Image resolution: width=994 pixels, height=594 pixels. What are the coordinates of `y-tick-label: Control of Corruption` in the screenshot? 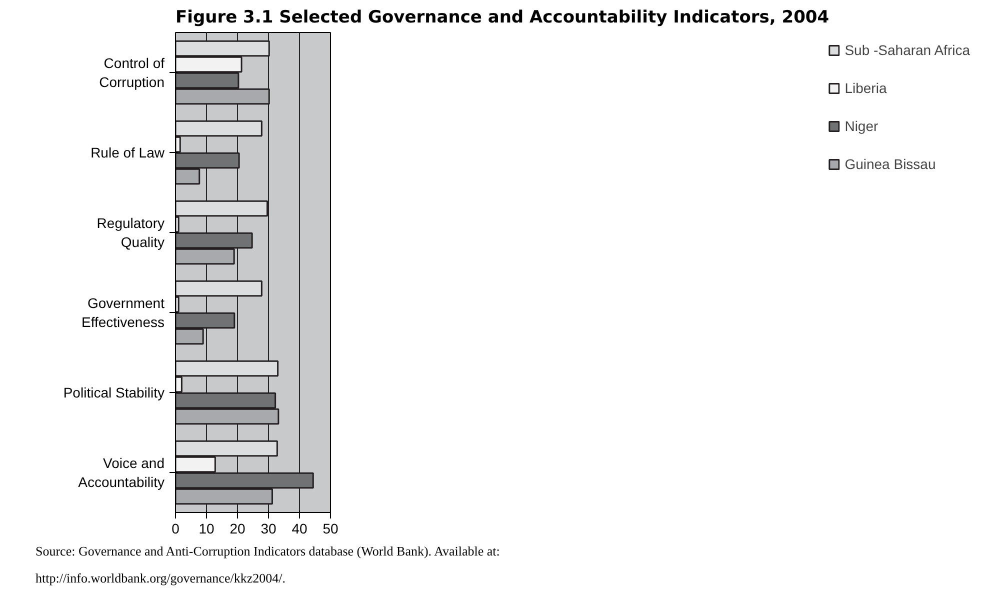 It's located at (132, 72).